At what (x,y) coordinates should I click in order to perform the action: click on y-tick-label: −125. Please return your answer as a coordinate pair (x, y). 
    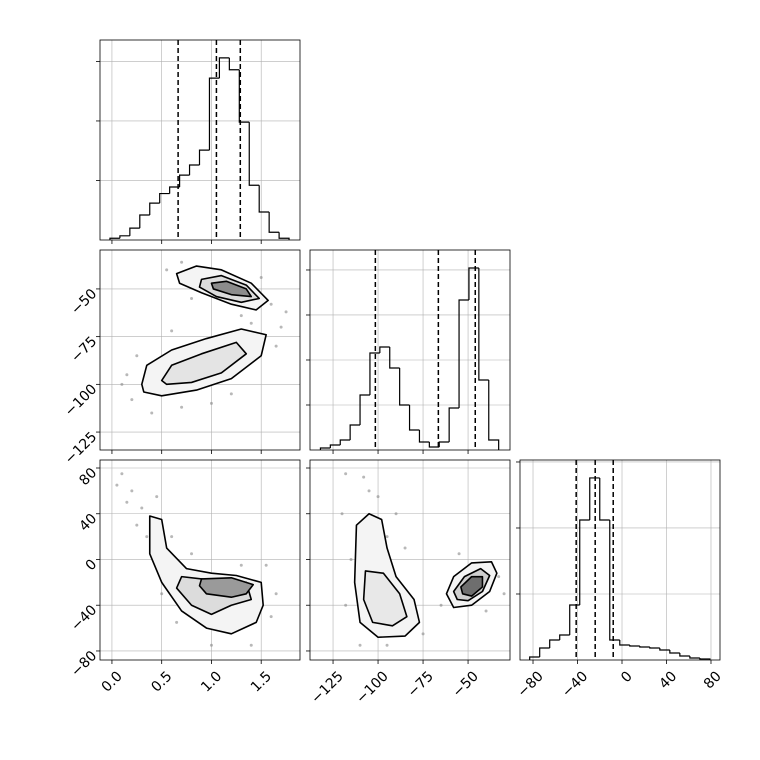
    Looking at the image, I should click on (81, 448).